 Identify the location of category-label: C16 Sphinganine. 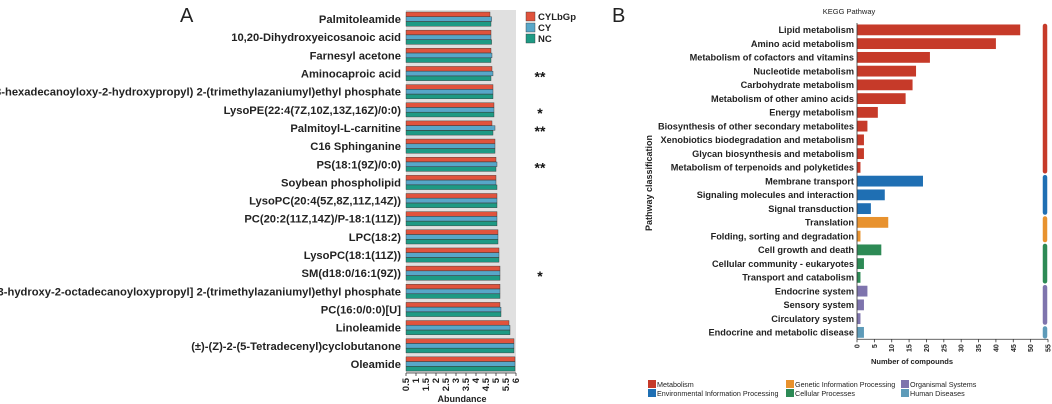
(355, 147).